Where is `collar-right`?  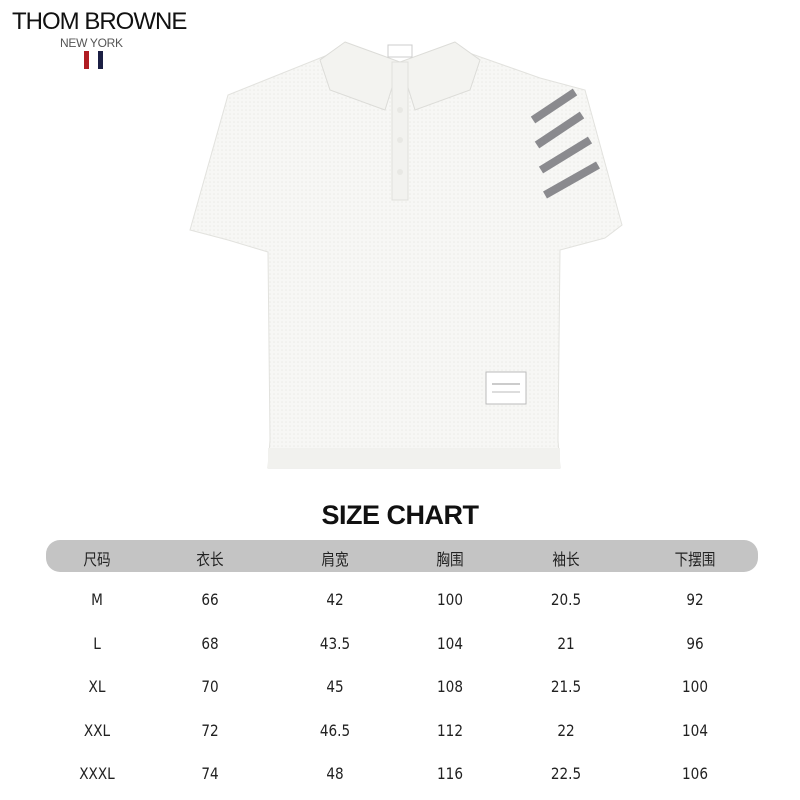 collar-right is located at coordinates (440, 76).